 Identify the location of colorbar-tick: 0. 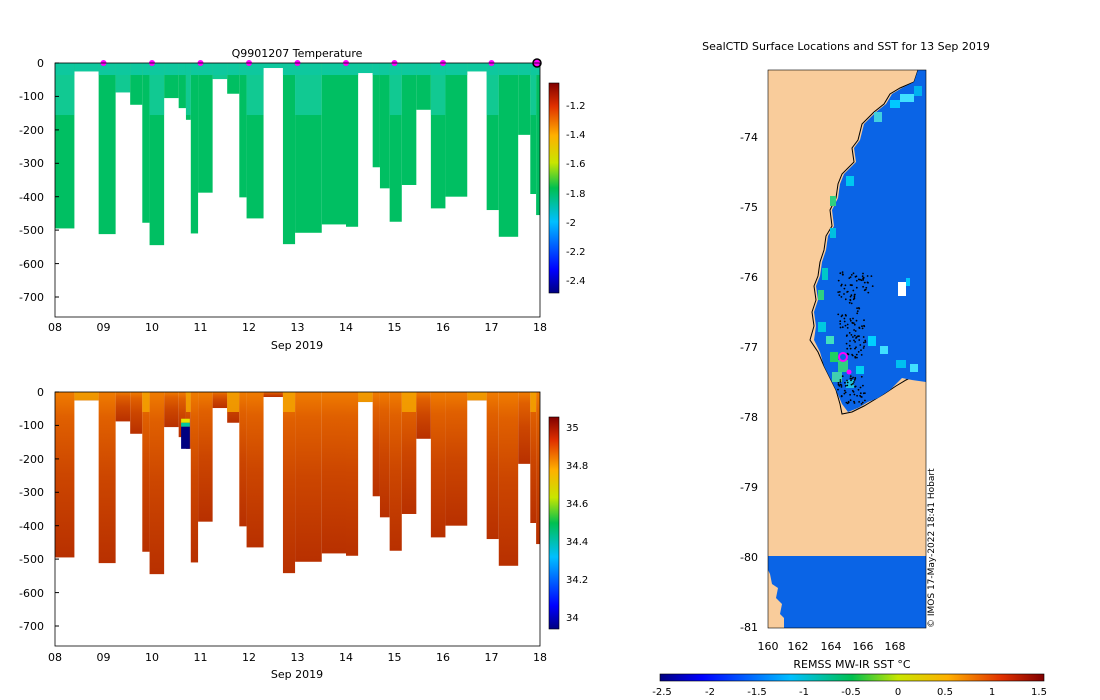
(898, 692).